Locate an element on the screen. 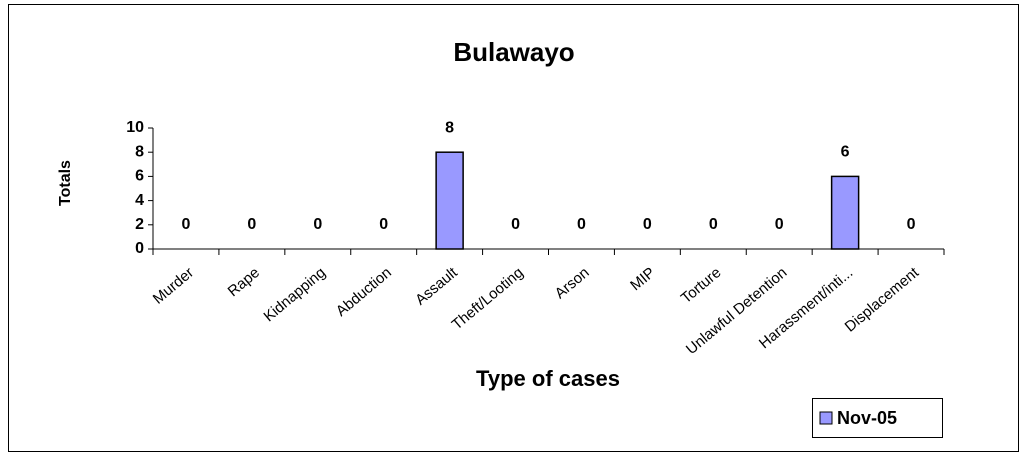 The width and height of the screenshot is (1029, 458). legend-swatch is located at coordinates (826, 418).